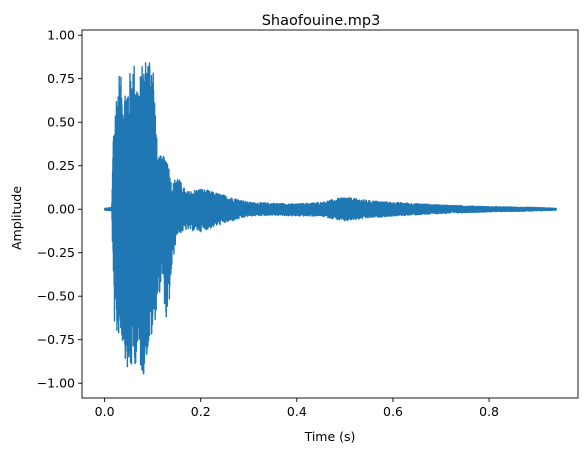  I want to click on y-tick-label: 0.00, so click(61, 209).